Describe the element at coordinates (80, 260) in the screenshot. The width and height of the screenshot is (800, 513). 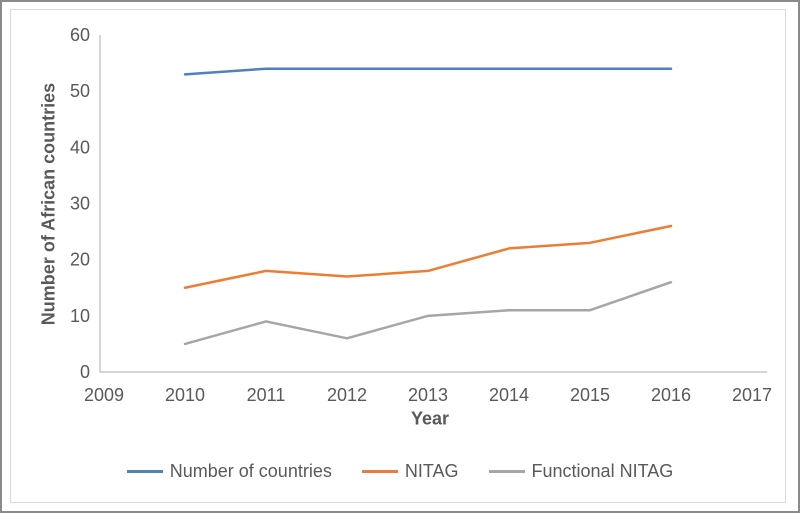
I see `svg-text: 20` at that location.